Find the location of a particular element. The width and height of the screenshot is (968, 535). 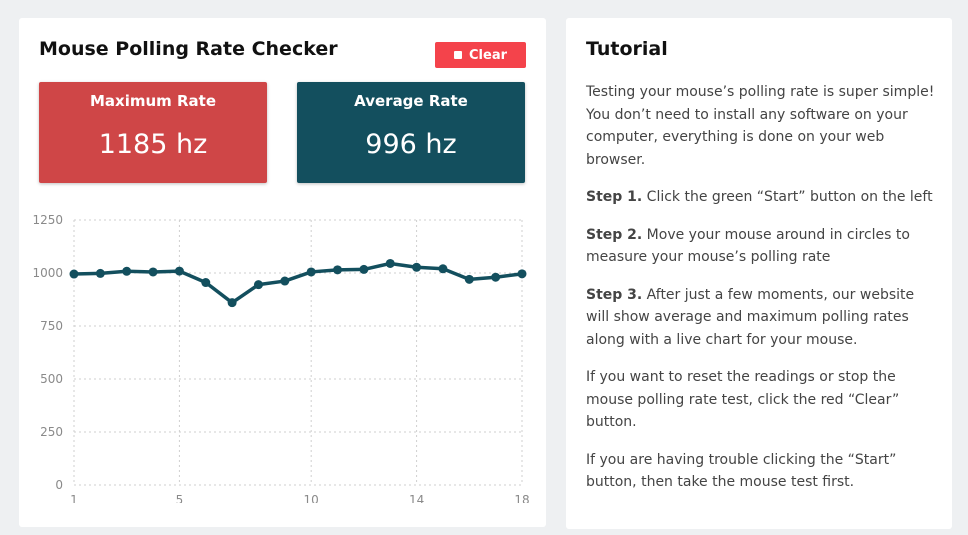

x-tick-label: 5 is located at coordinates (180, 498).